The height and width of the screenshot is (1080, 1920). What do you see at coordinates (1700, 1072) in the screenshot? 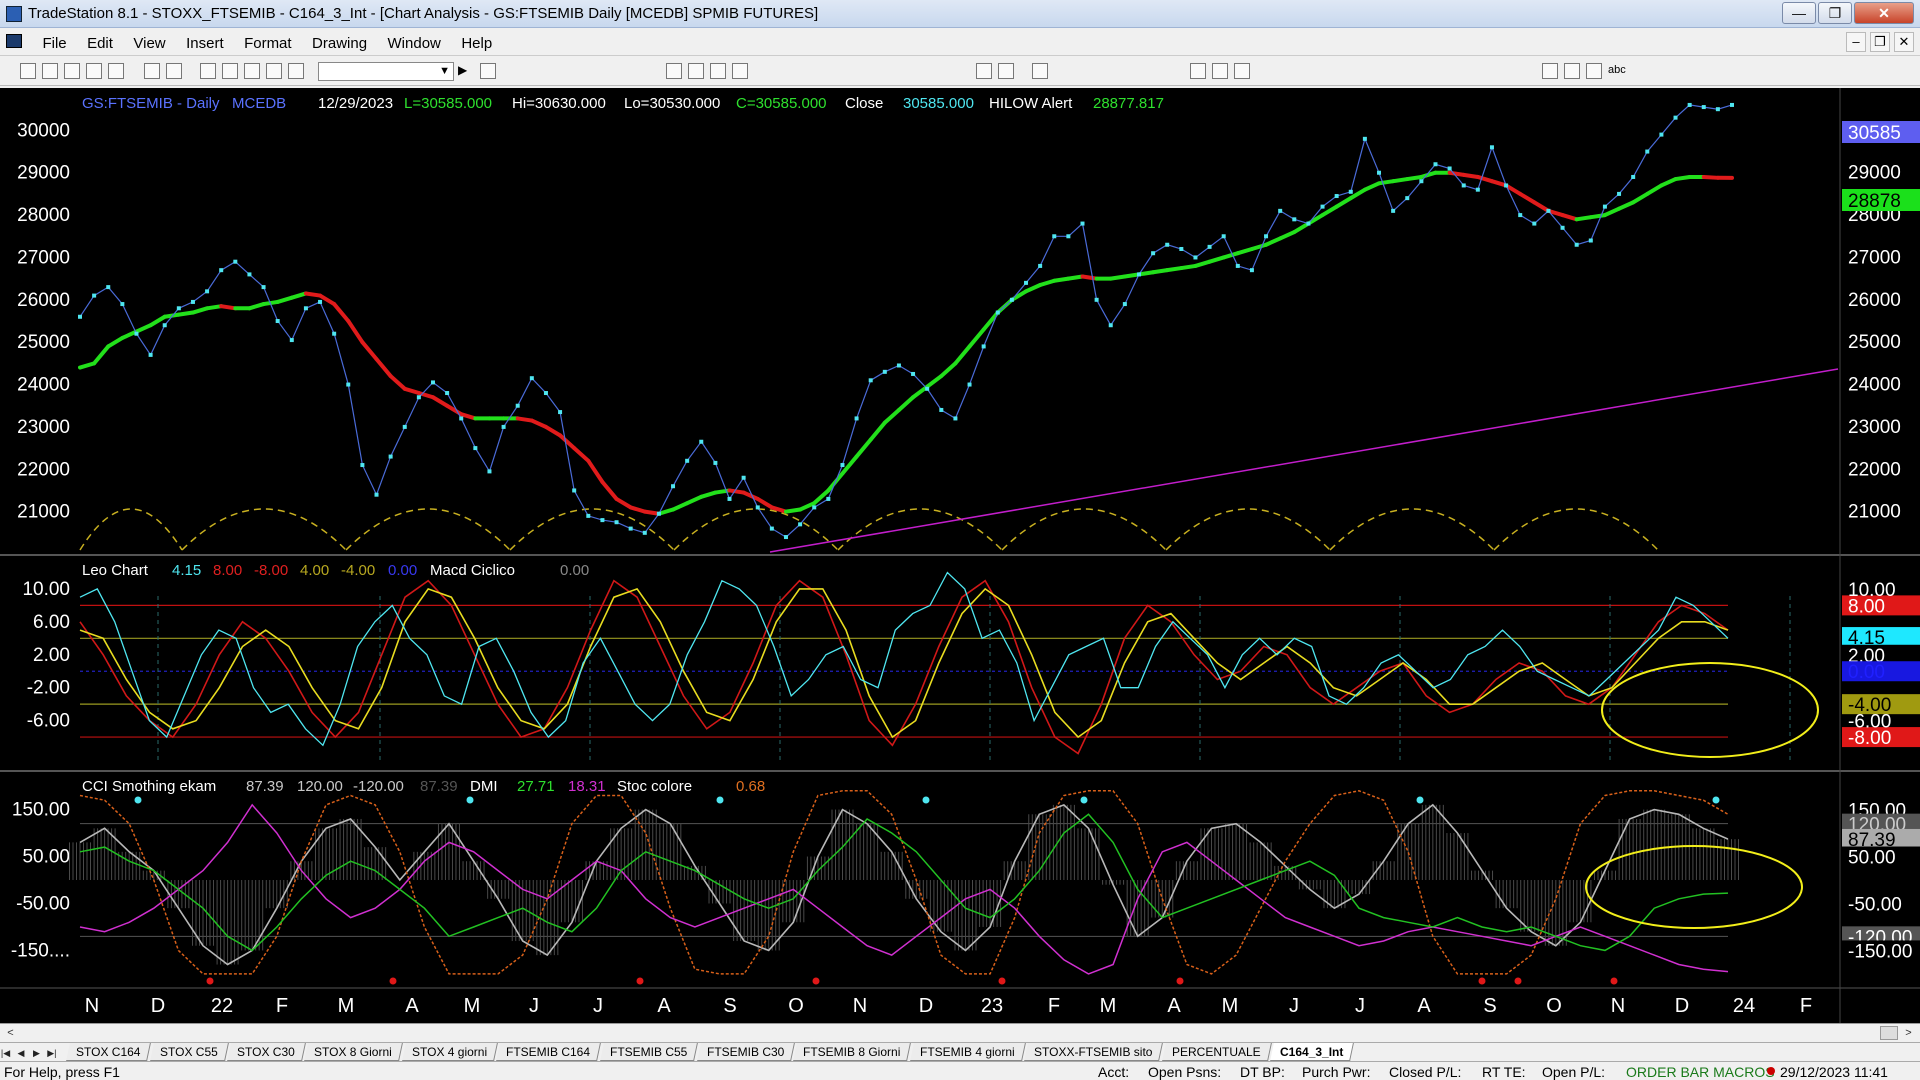
I see `status-macros: ORDER BAR MACROS` at bounding box center [1700, 1072].